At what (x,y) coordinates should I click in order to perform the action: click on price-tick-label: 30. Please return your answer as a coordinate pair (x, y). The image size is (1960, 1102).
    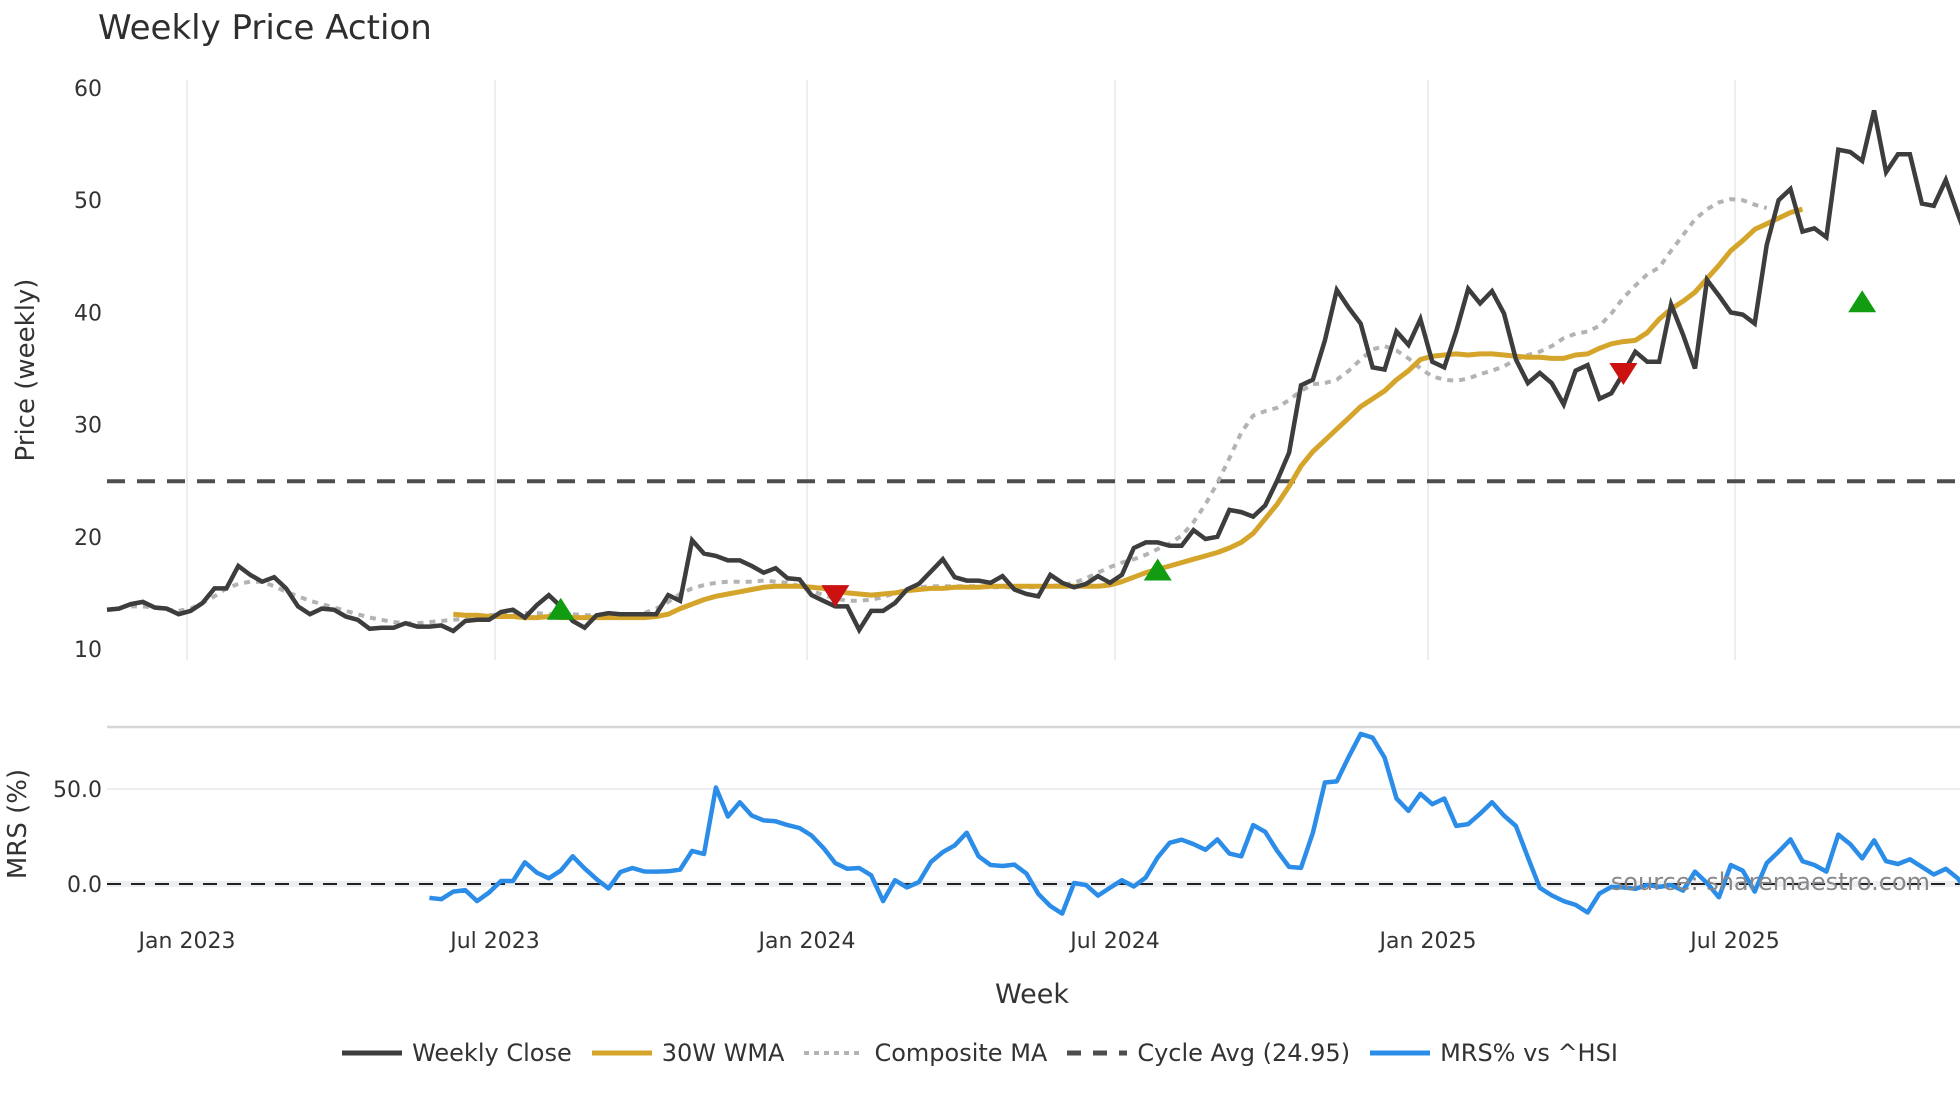
    Looking at the image, I should click on (88, 426).